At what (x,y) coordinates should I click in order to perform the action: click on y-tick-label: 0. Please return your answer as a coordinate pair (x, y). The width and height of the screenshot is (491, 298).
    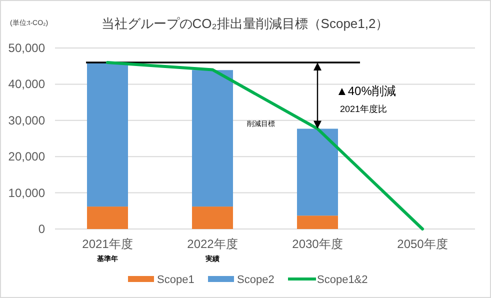
    Looking at the image, I should click on (42, 229).